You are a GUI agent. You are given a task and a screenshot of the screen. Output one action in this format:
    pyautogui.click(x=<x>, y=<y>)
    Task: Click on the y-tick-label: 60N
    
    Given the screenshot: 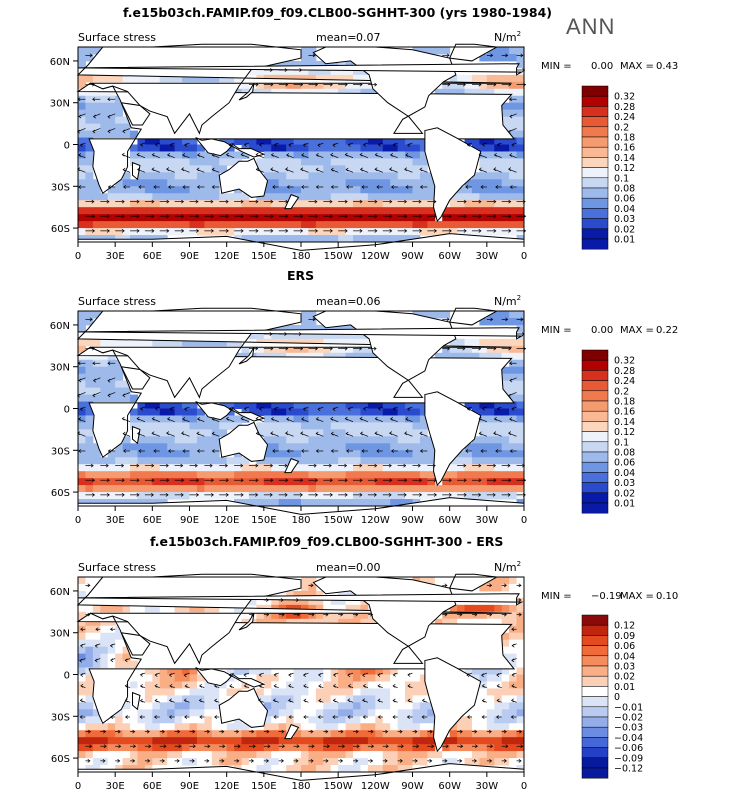 What is the action you would take?
    pyautogui.click(x=60, y=592)
    